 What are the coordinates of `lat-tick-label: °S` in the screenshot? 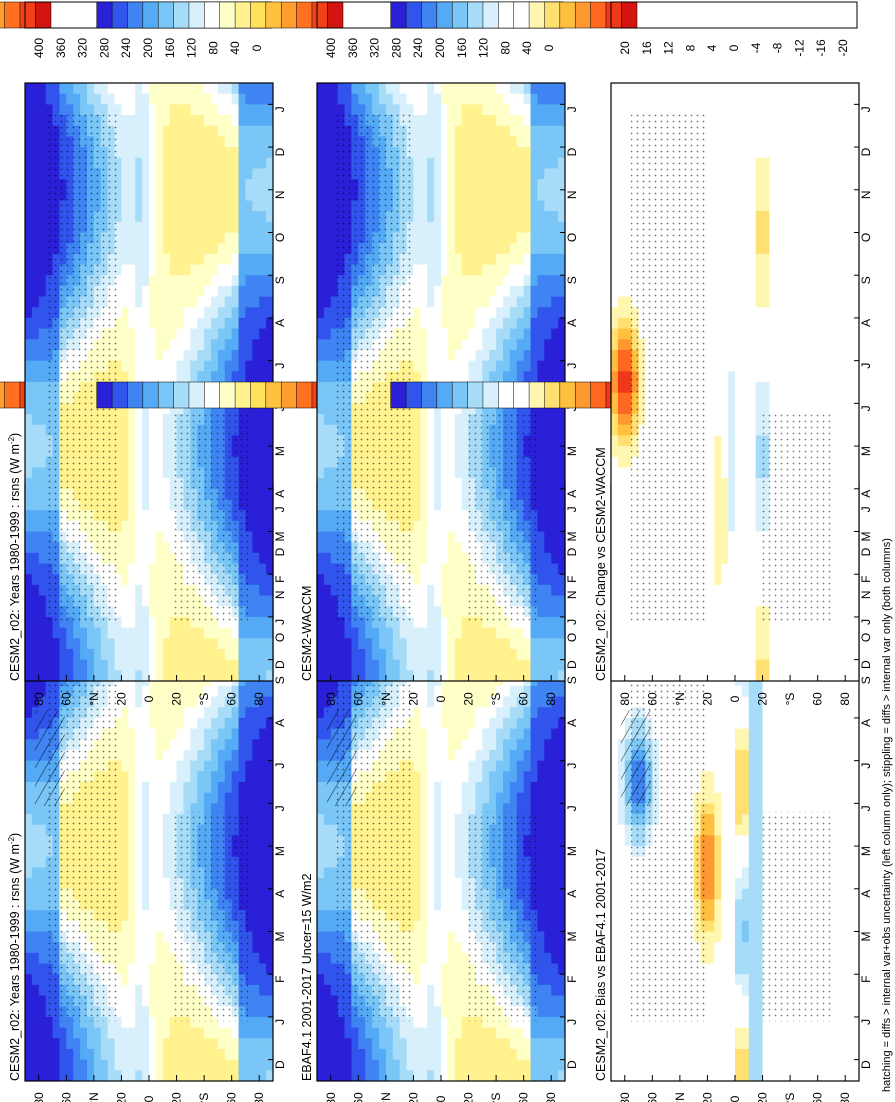 It's located at (204, 1097).